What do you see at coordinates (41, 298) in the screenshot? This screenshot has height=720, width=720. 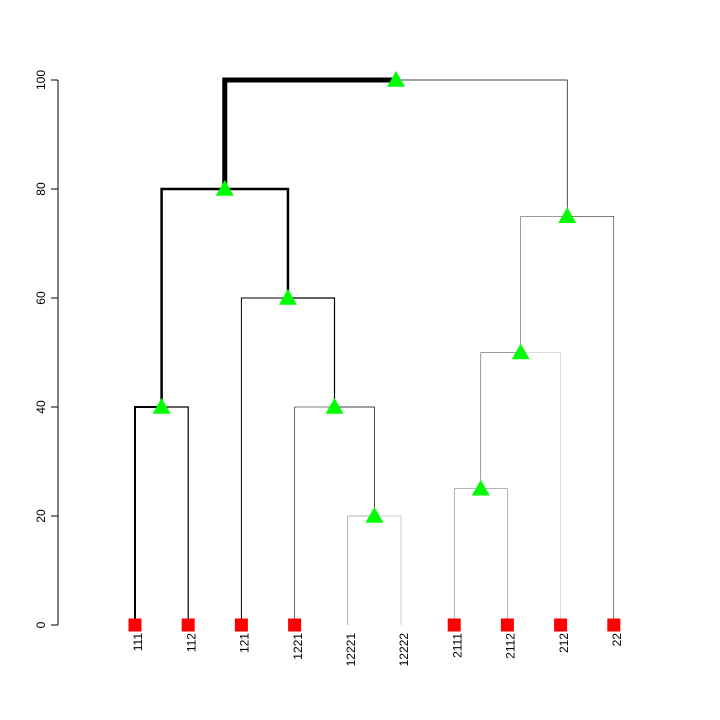 I see `y-tick-label: 60` at bounding box center [41, 298].